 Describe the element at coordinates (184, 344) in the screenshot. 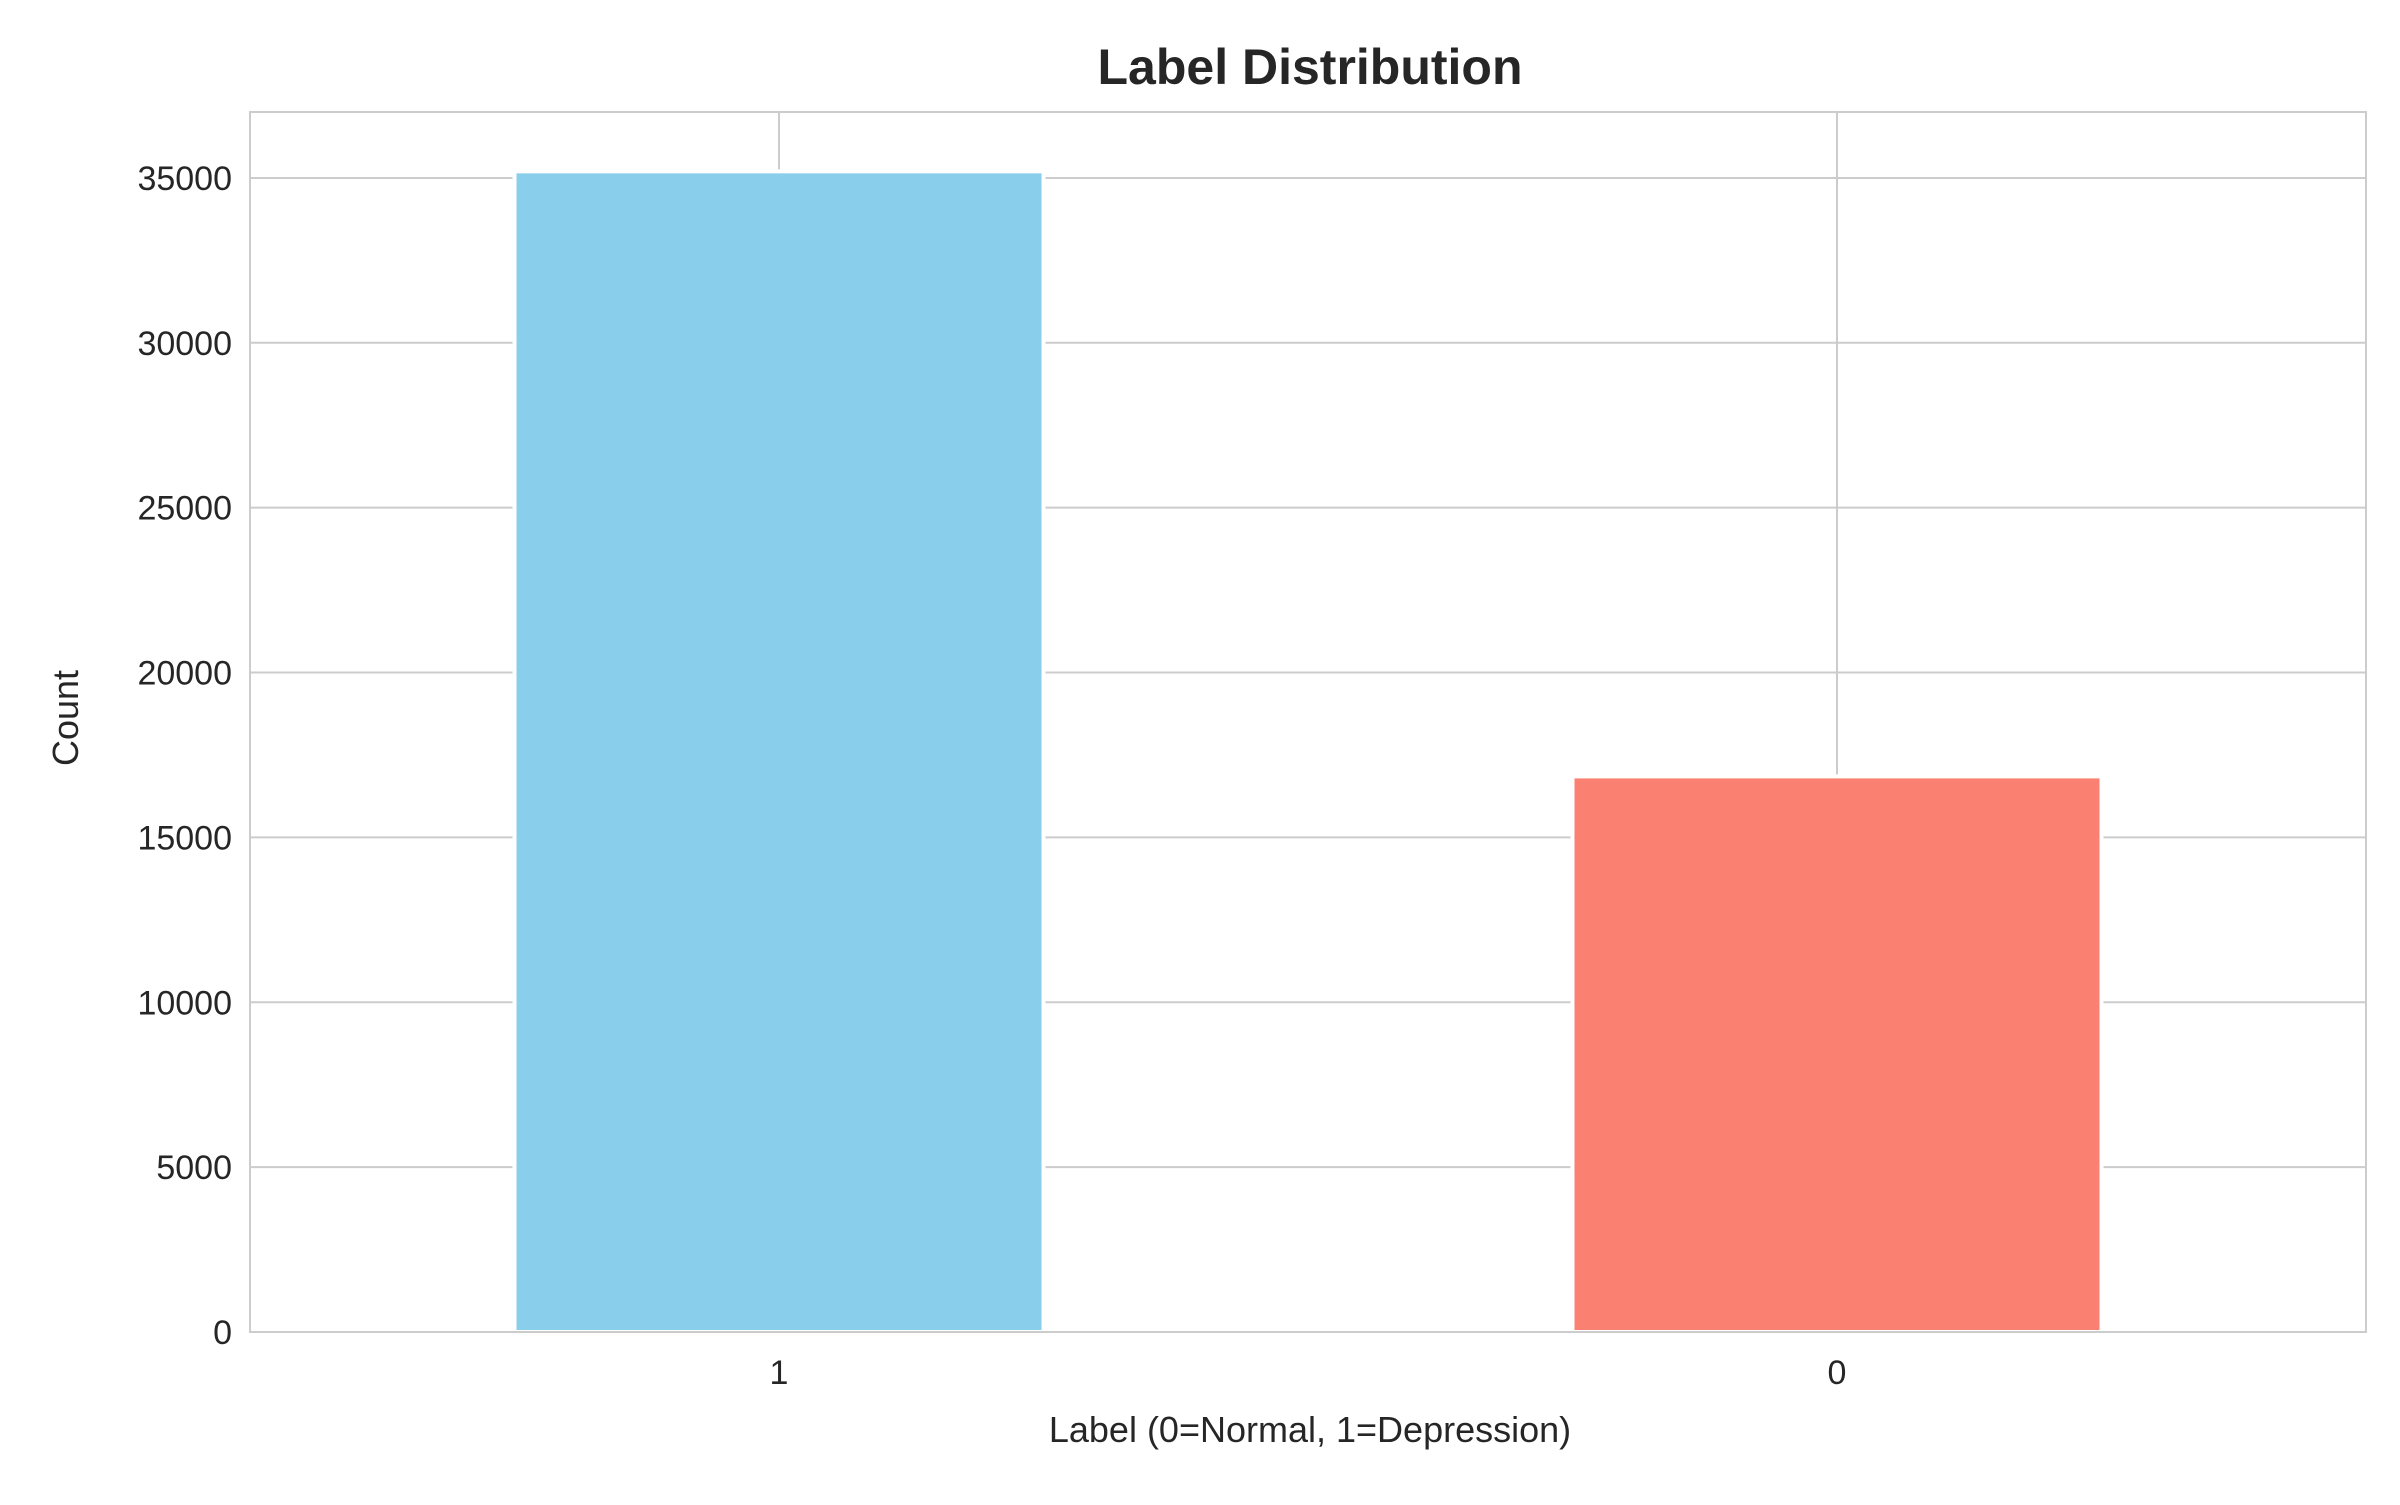

I see `y-tick-label: 30000` at that location.